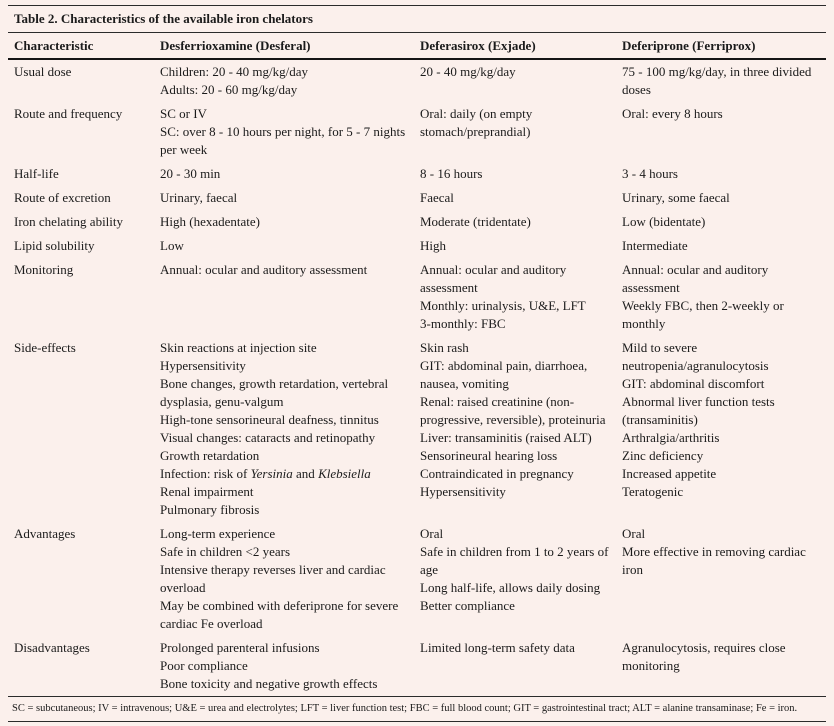  I want to click on cell-line: Skin rash, so click(444, 347).